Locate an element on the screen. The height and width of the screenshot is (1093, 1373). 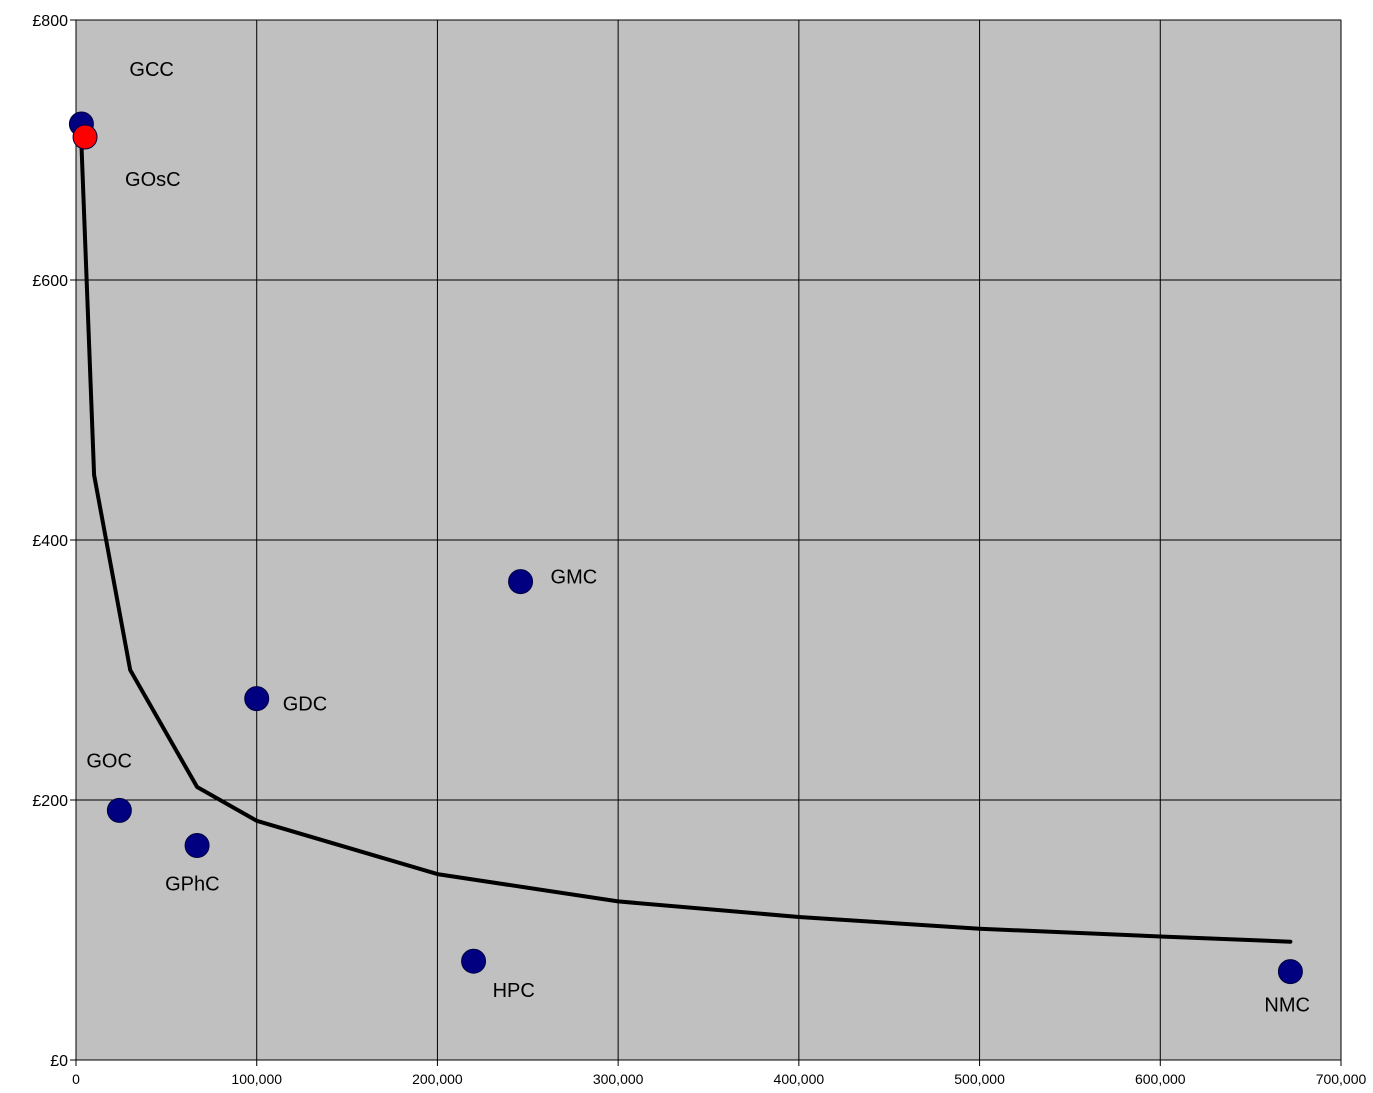
x-tick-label: 100,000 is located at coordinates (256, 1079).